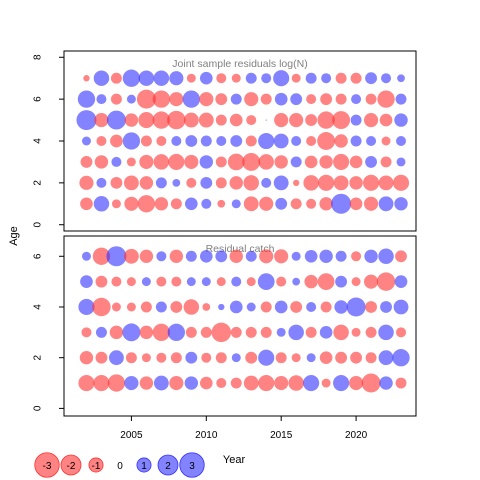 This screenshot has height=480, width=480. I want to click on legend-label: 3, so click(192, 466).